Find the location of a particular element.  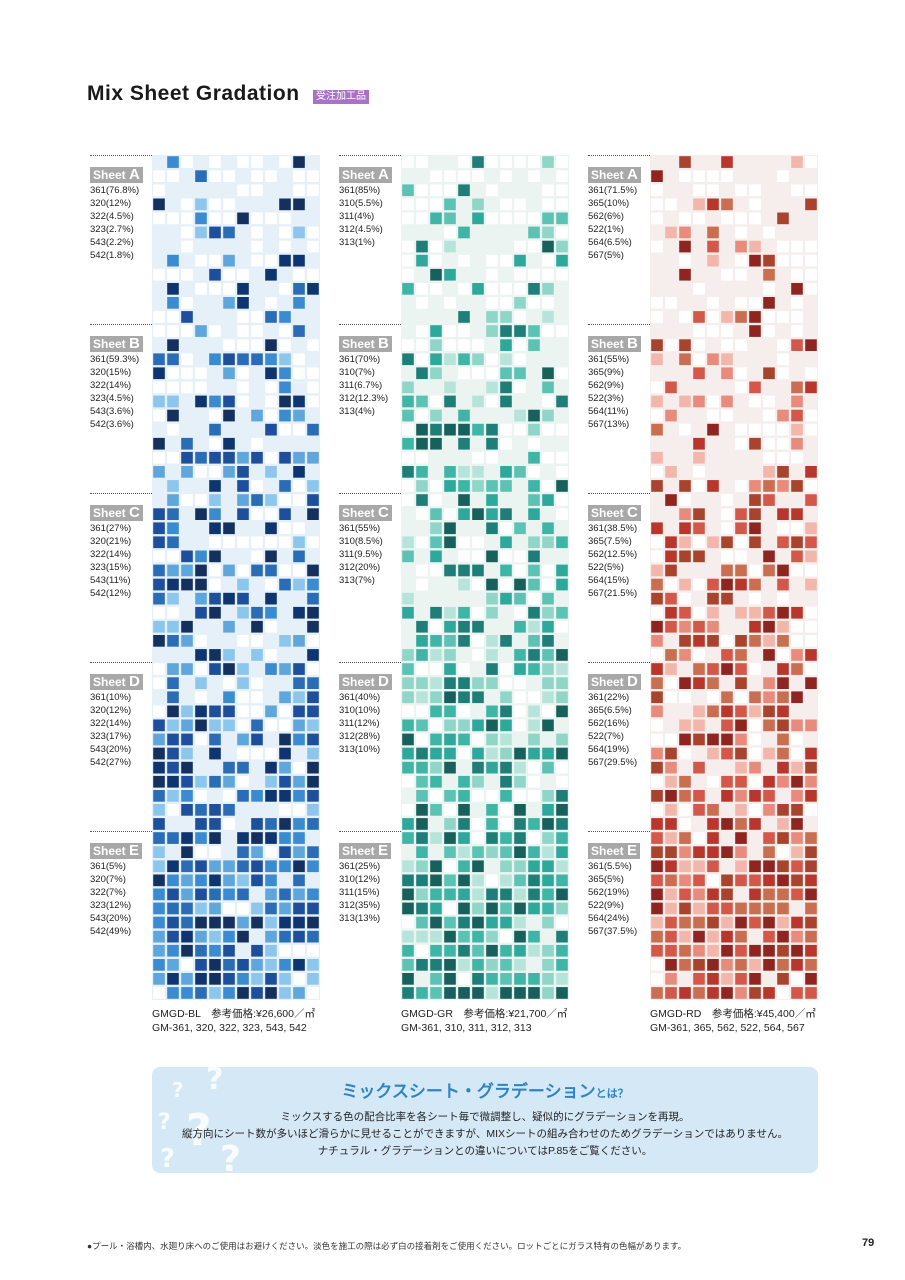

ratio-line: 361(5%) is located at coordinates (108, 866).